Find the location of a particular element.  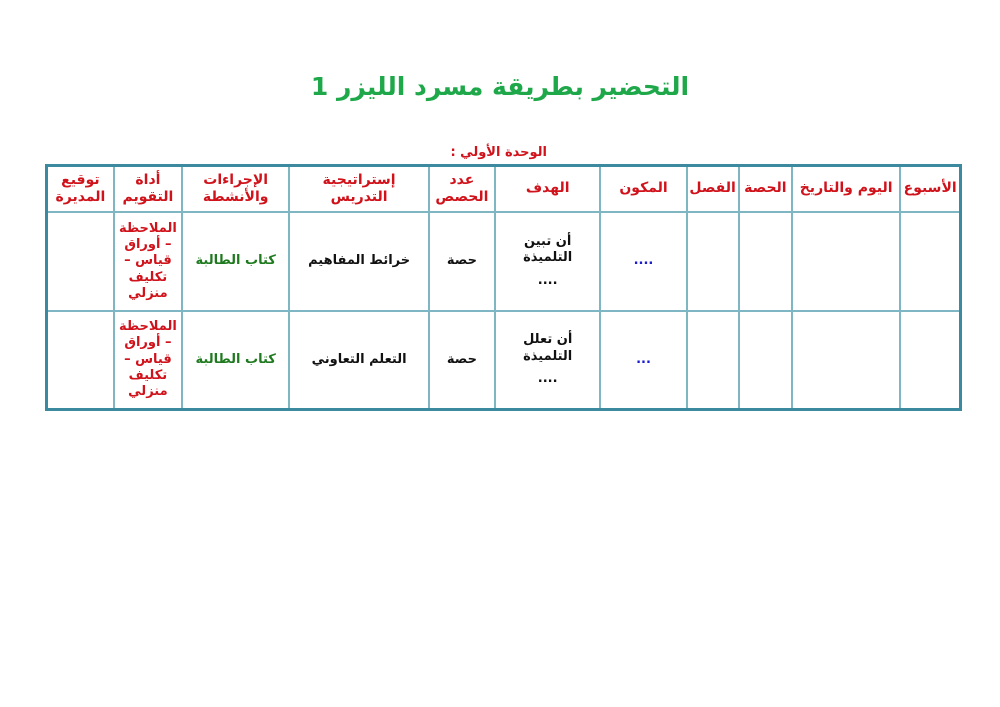

header-strategy: إستراتيجية التدريس is located at coordinates (359, 189).